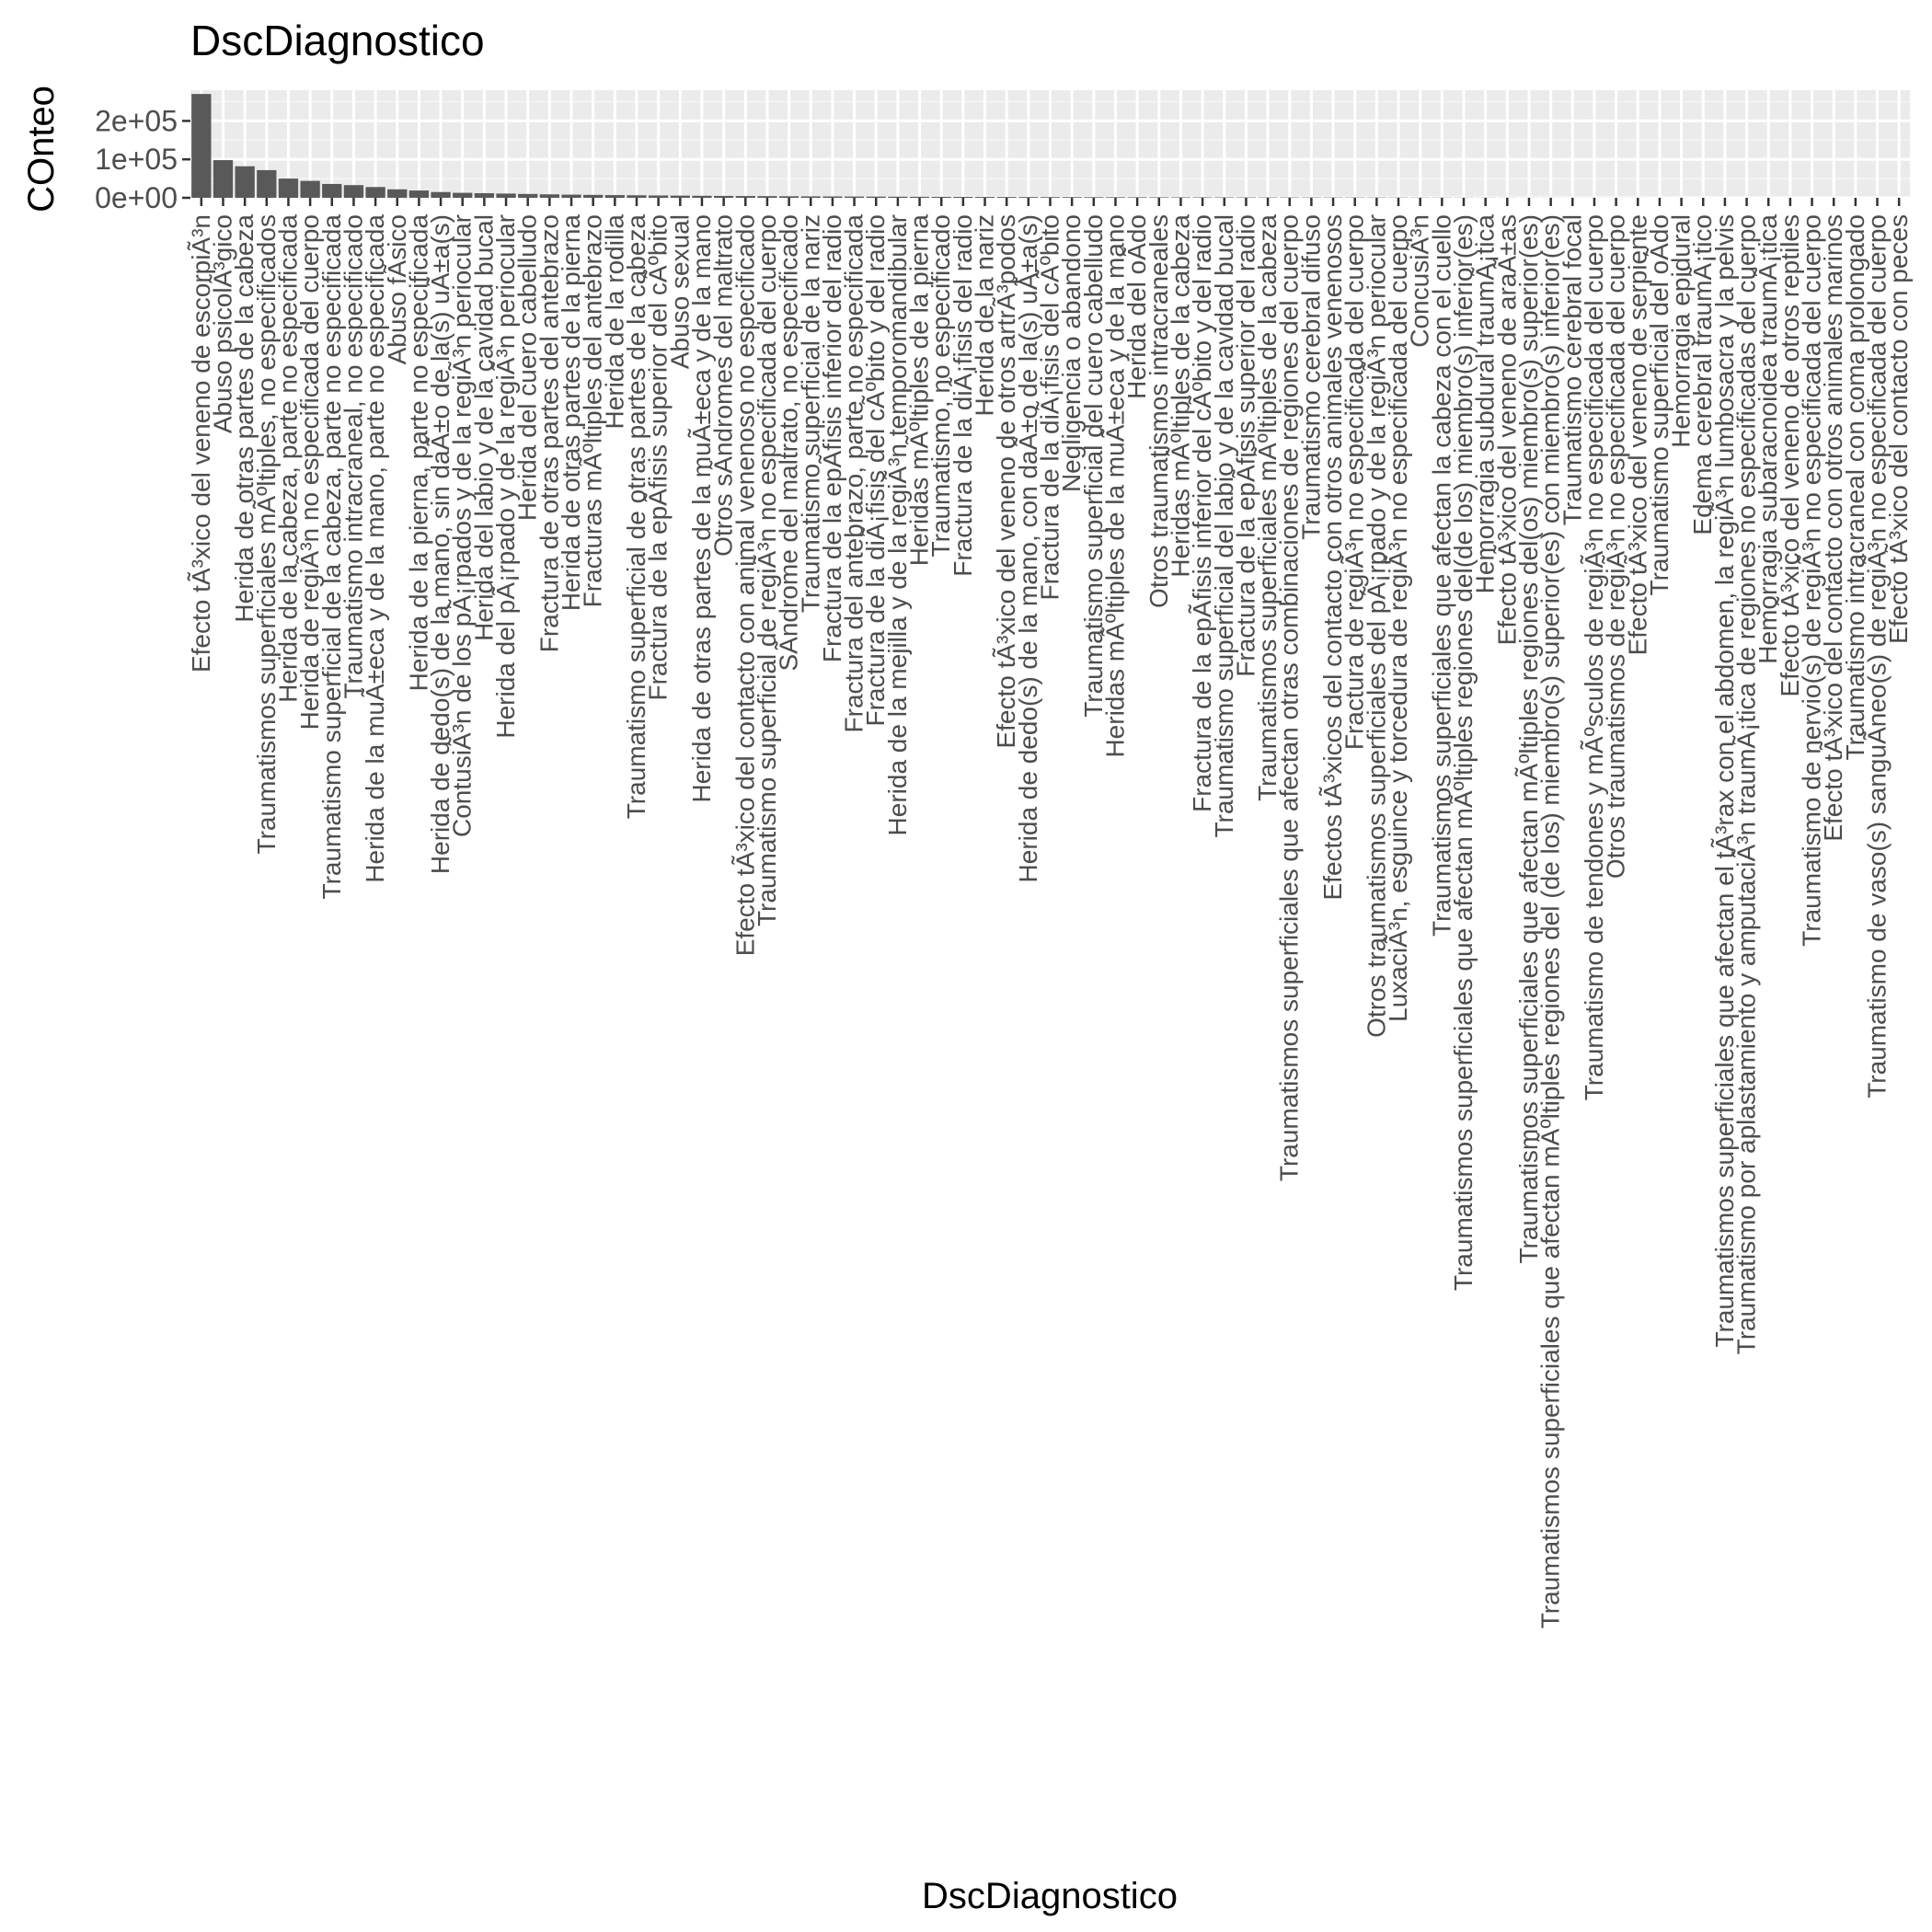  I want to click on y-tick-label: 1e+05, so click(136, 159).